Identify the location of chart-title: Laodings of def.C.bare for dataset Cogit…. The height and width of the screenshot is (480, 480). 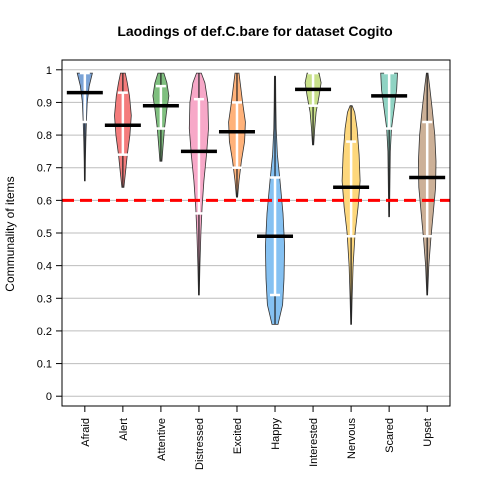
(254, 31).